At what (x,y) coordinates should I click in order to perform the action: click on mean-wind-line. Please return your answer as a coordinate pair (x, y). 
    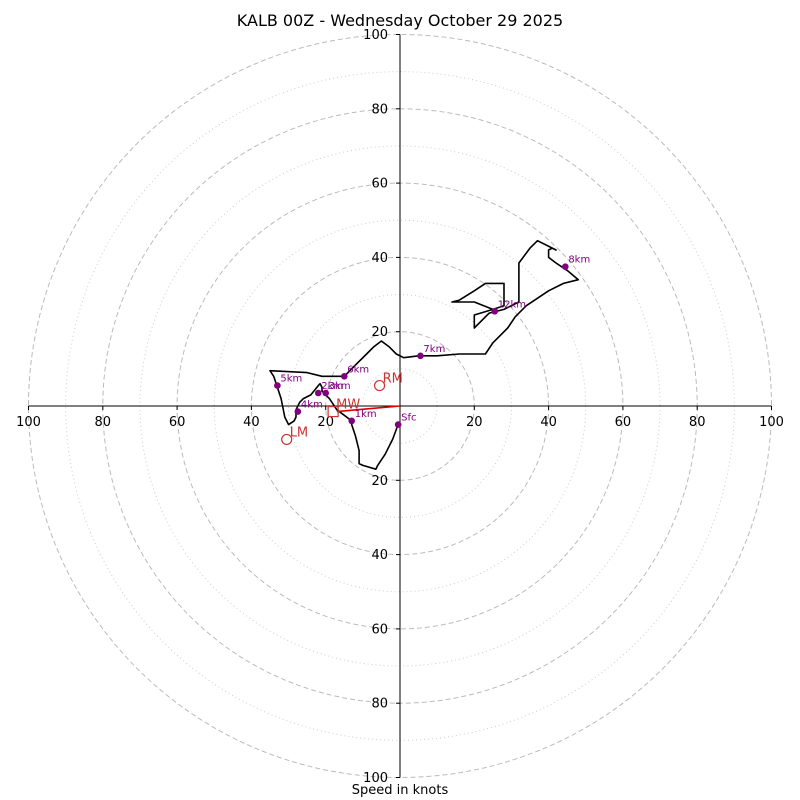
    Looking at the image, I should click on (368, 409).